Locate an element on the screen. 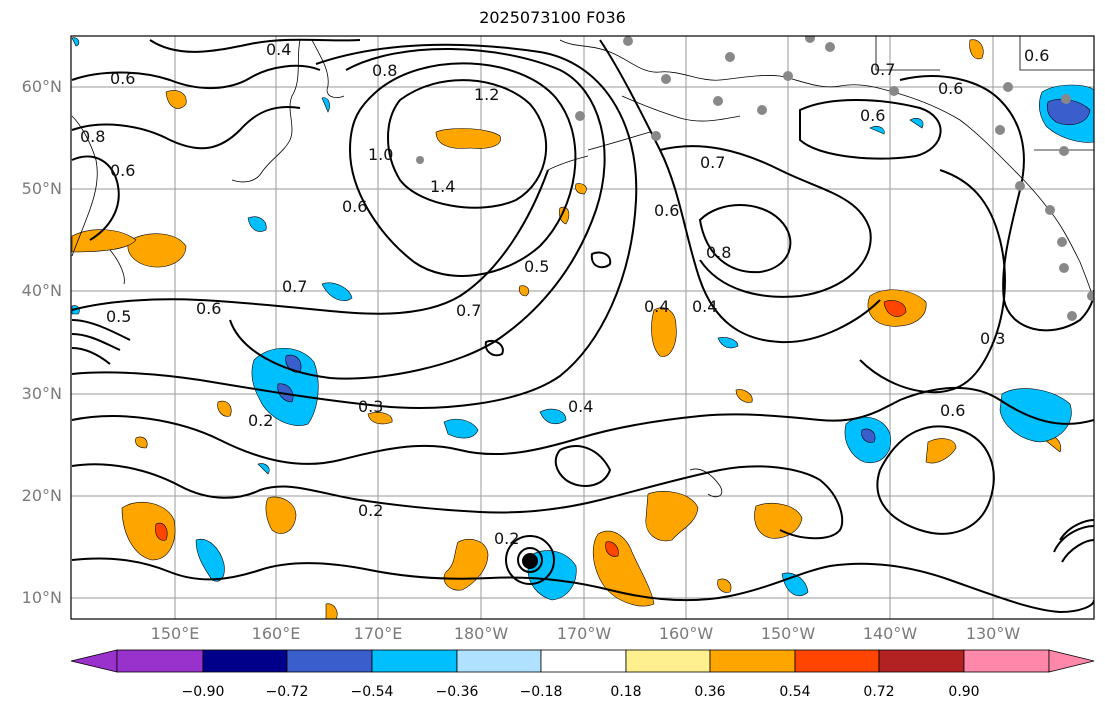 Image resolution: width=1105 pixels, height=712 pixels. lon-label-150e: 150°E is located at coordinates (175, 633).